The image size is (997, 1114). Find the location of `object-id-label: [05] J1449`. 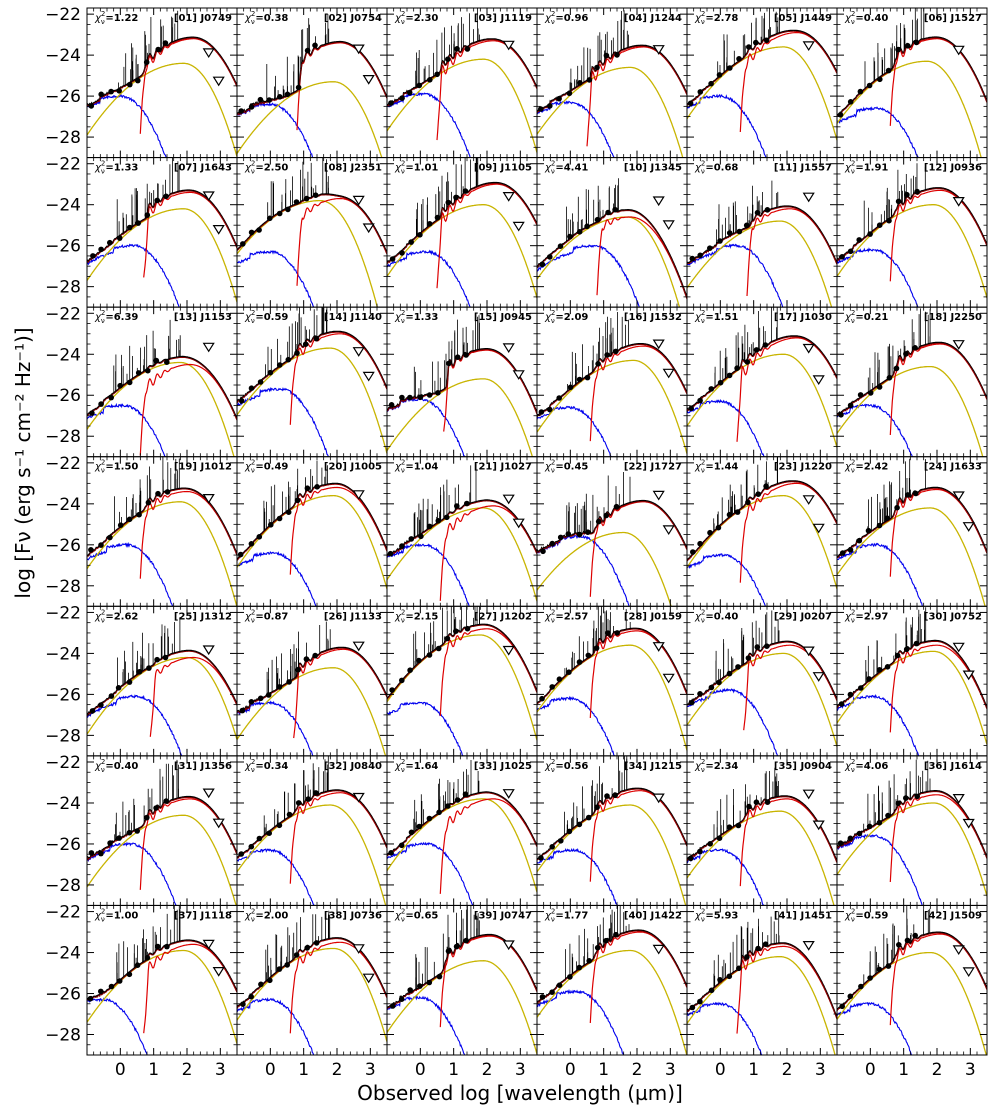

object-id-label: [05] J1449 is located at coordinates (803, 18).